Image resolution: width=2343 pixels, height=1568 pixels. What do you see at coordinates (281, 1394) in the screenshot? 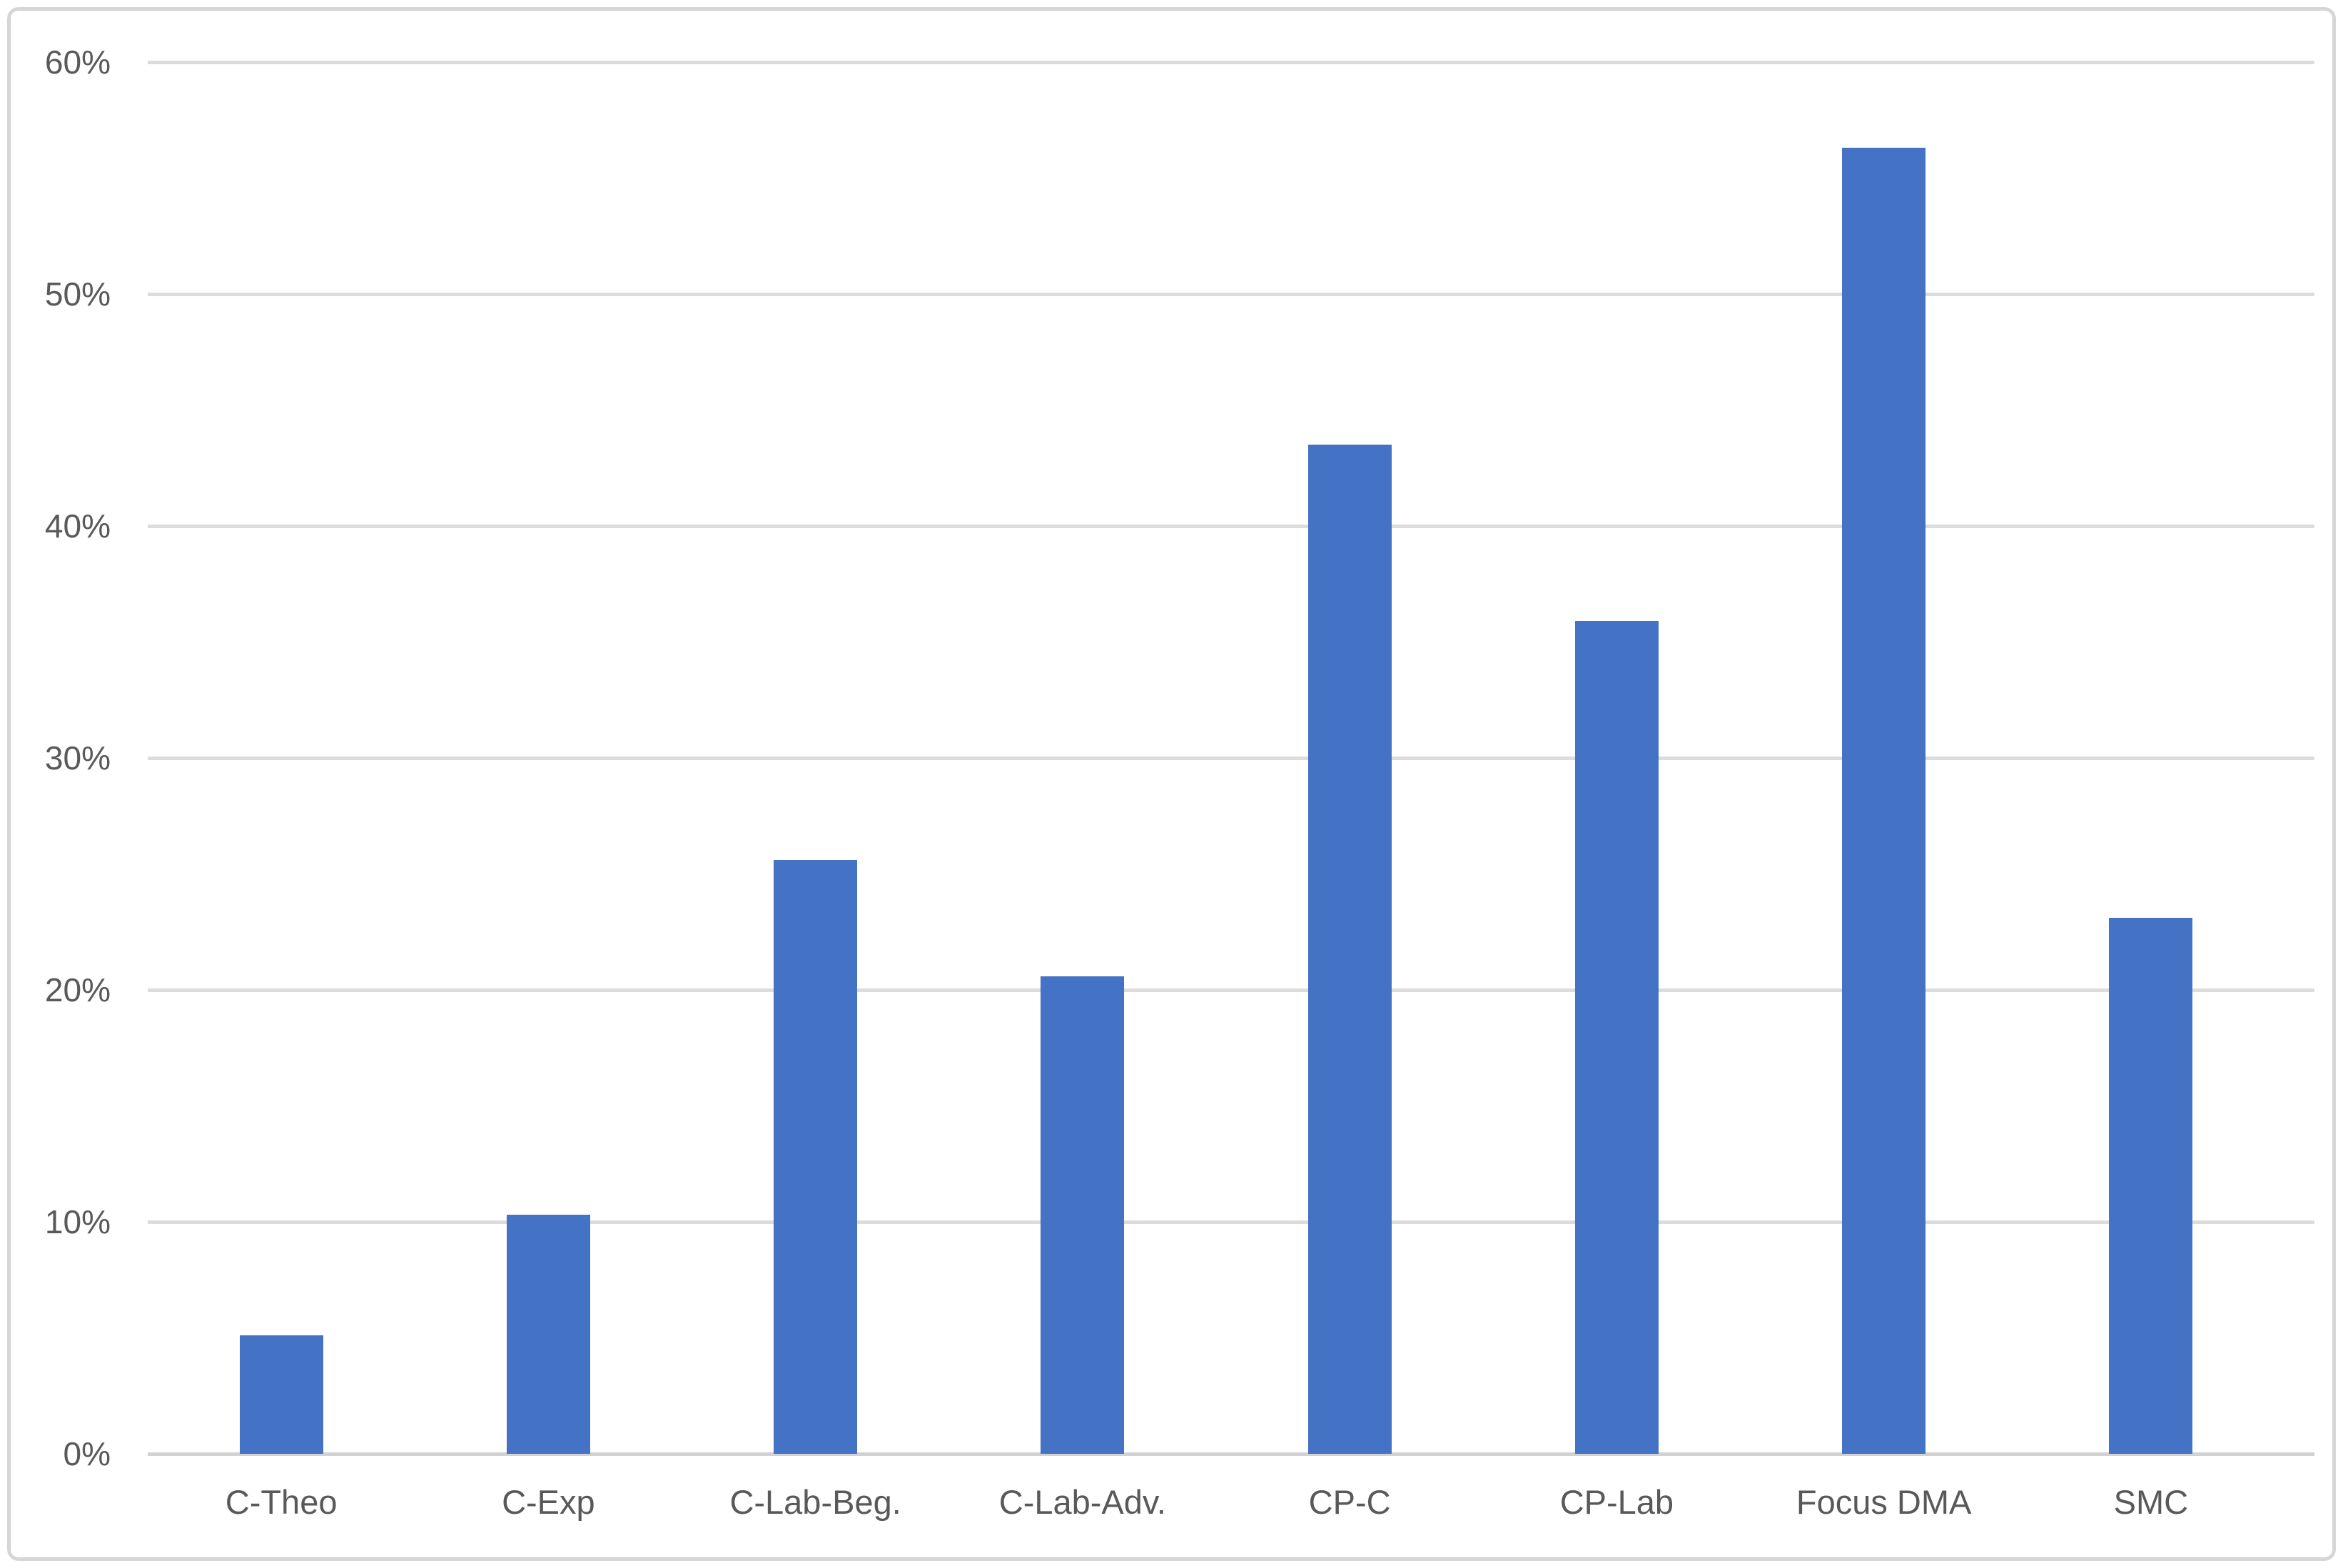
I see `bar-C-Theo` at bounding box center [281, 1394].